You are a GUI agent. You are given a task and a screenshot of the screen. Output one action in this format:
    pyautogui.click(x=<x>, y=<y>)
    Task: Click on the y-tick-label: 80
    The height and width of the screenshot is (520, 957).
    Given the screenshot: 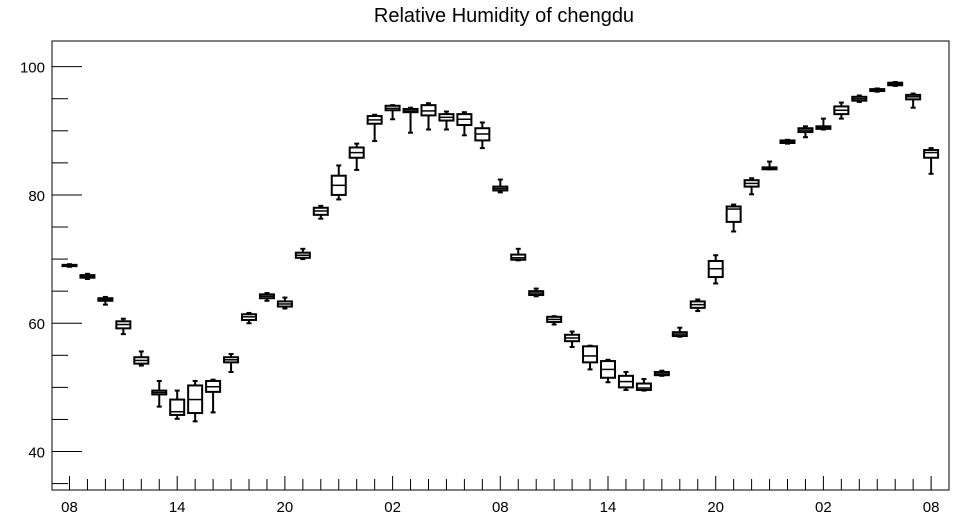 What is the action you would take?
    pyautogui.click(x=36, y=196)
    